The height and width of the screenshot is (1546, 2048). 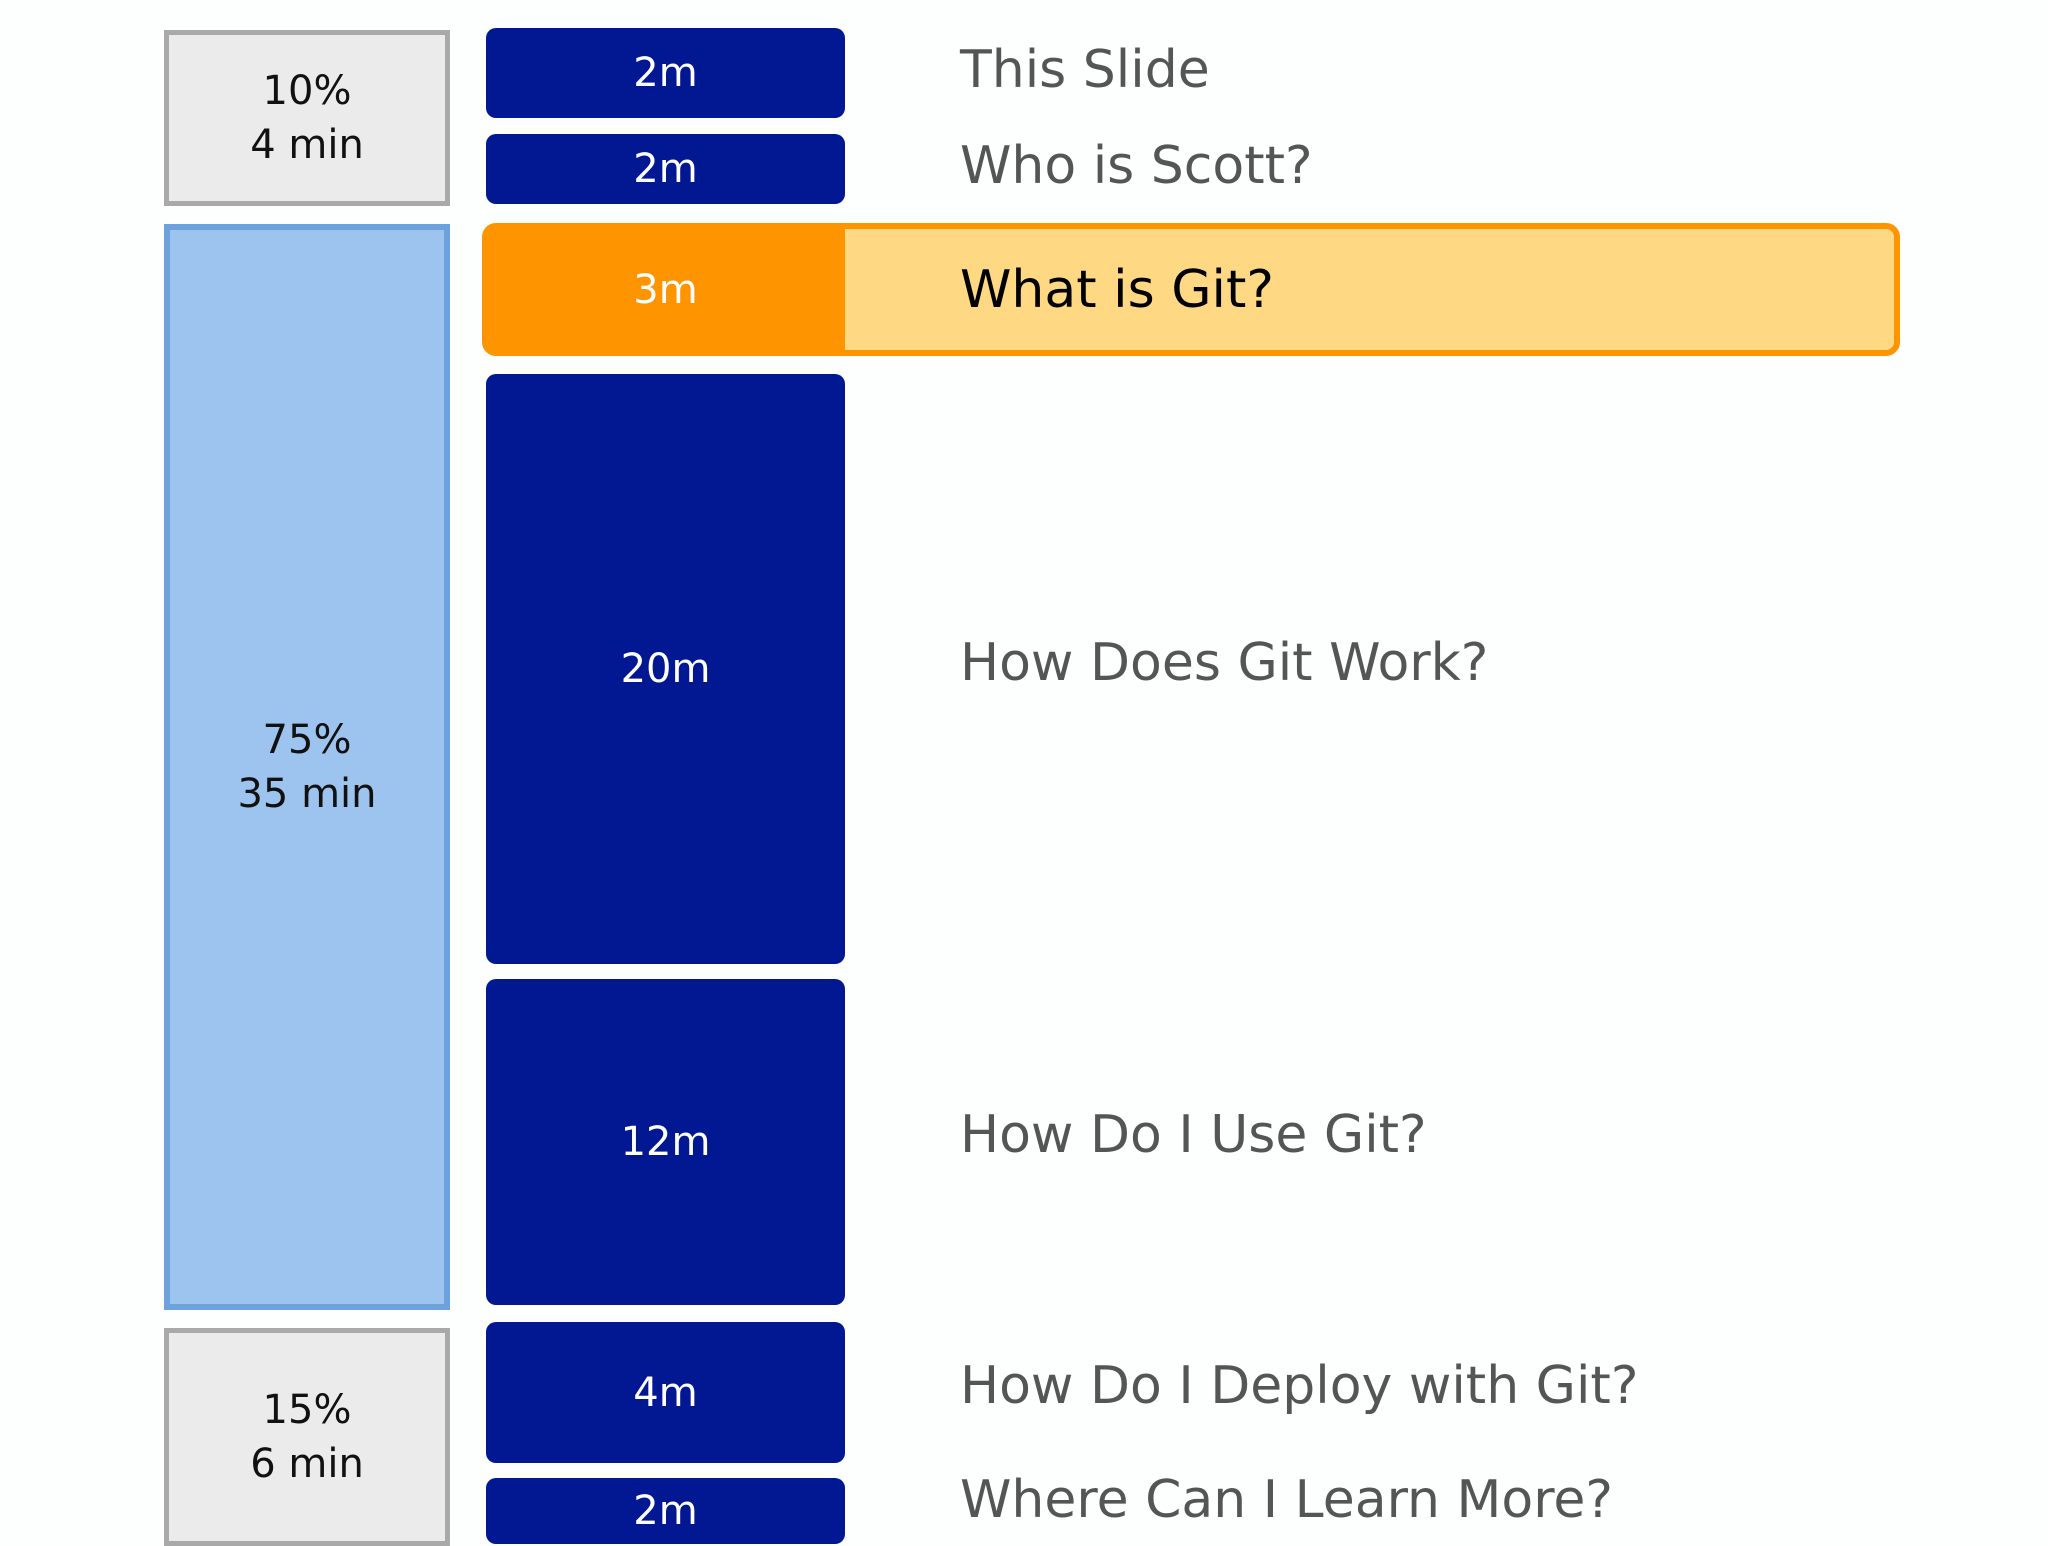 I want to click on time-block-what-is-git: 3m, so click(x=665, y=289).